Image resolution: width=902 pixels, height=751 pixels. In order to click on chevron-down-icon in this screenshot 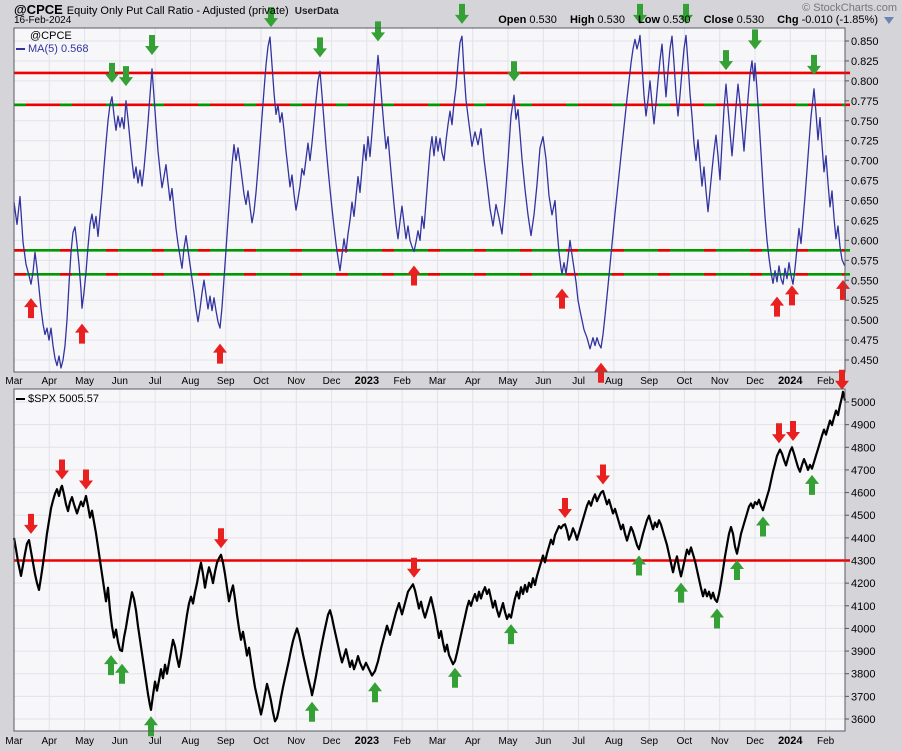, I will do `click(889, 20)`.